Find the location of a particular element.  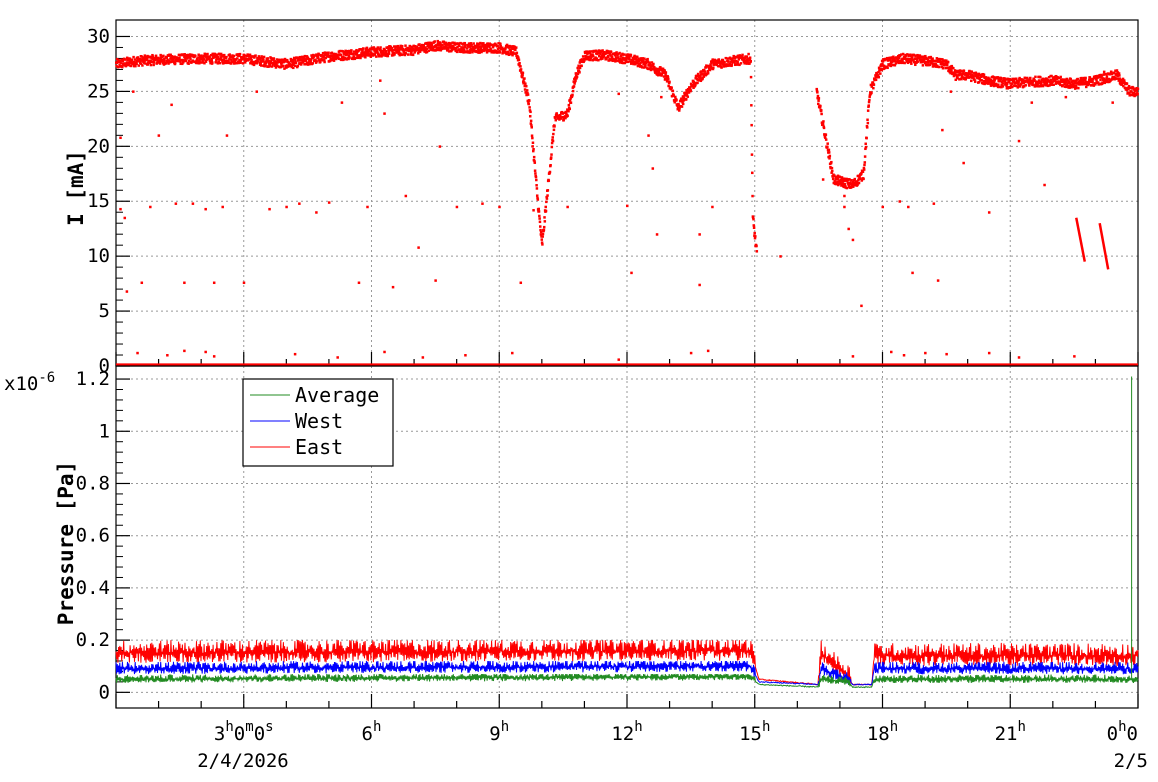

current-ytick-label: 25 is located at coordinates (98, 91).